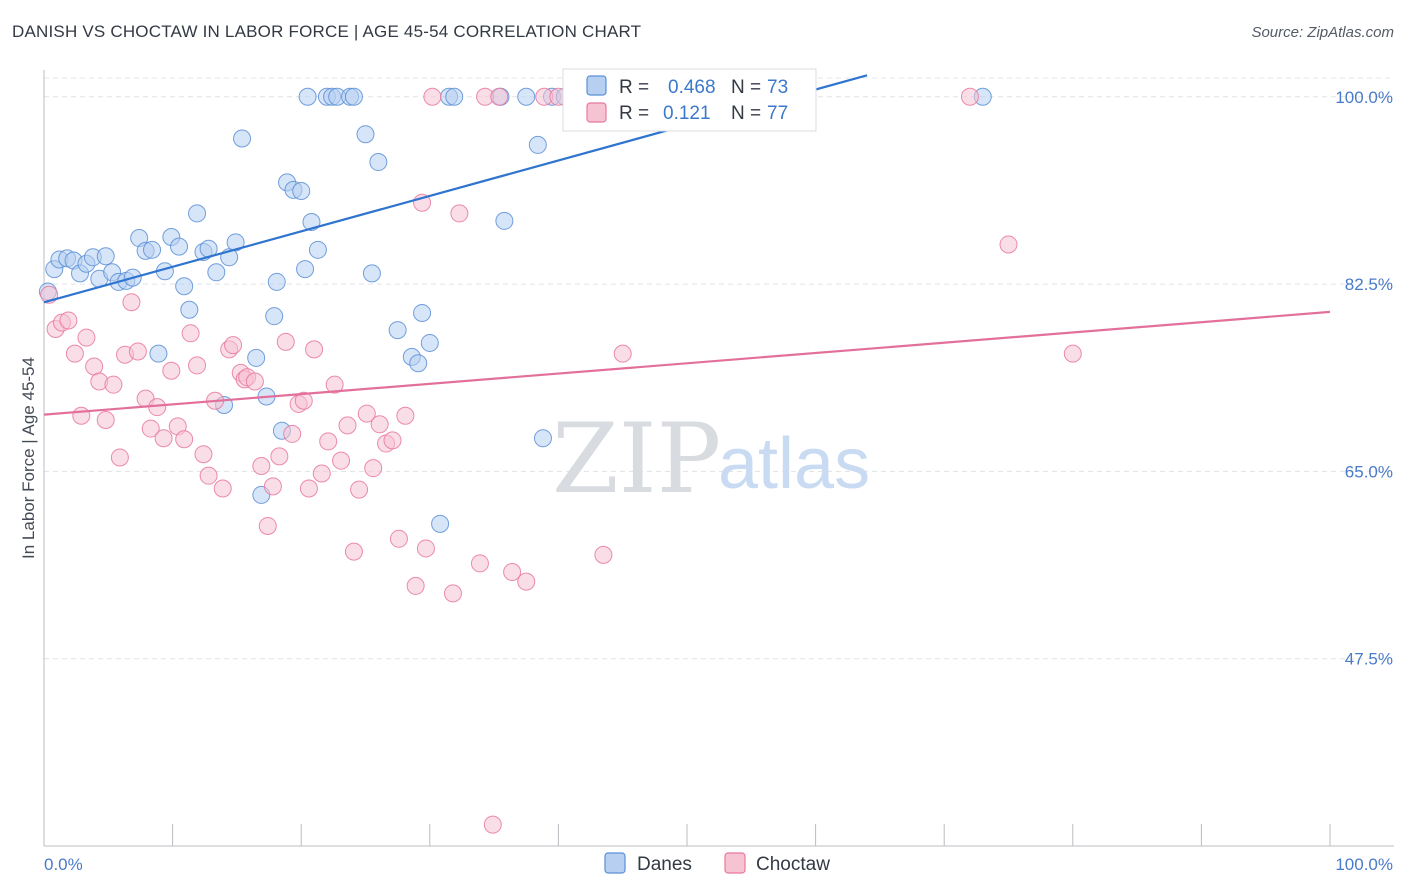 Image resolution: width=1406 pixels, height=892 pixels. I want to click on bottom-legend-label-danes: Danes, so click(664, 864).